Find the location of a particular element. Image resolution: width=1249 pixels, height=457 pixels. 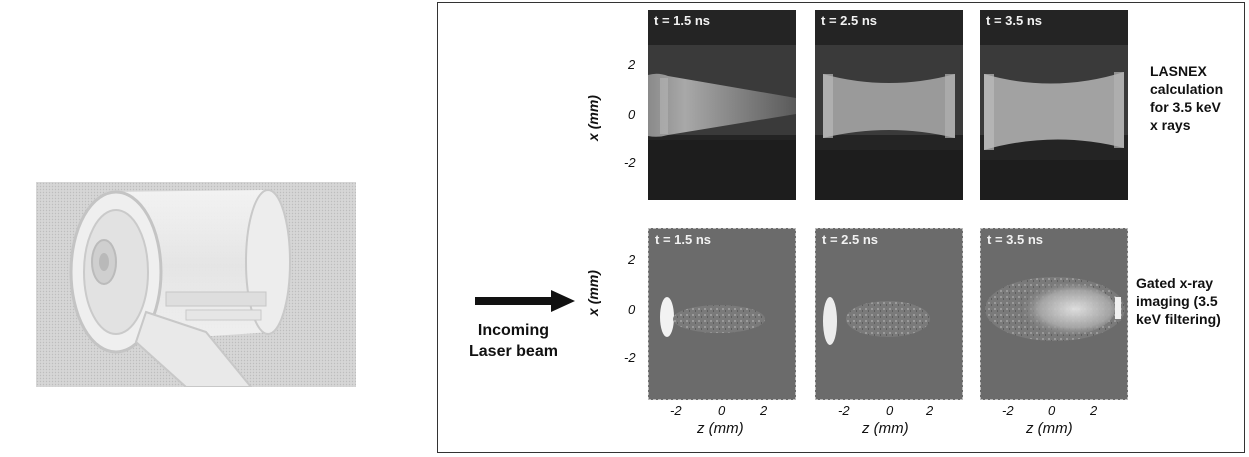

y-axis-label-top: x (mm) is located at coordinates (592, 118).